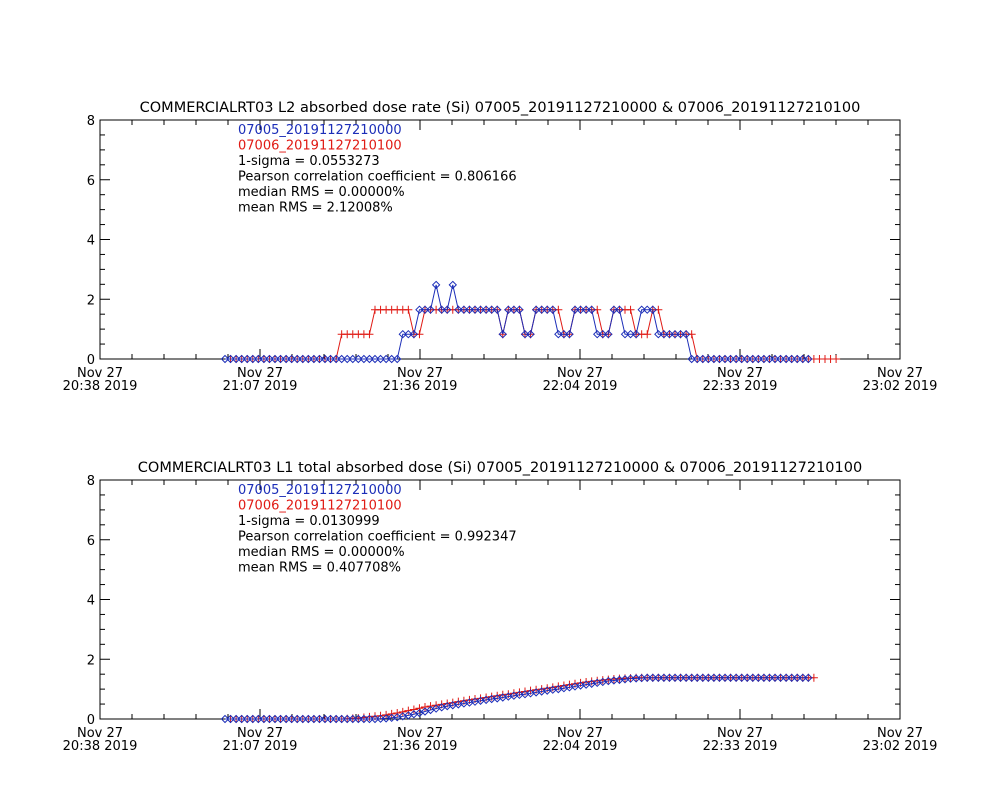  I want to click on y-tick-label: 8, so click(91, 481).